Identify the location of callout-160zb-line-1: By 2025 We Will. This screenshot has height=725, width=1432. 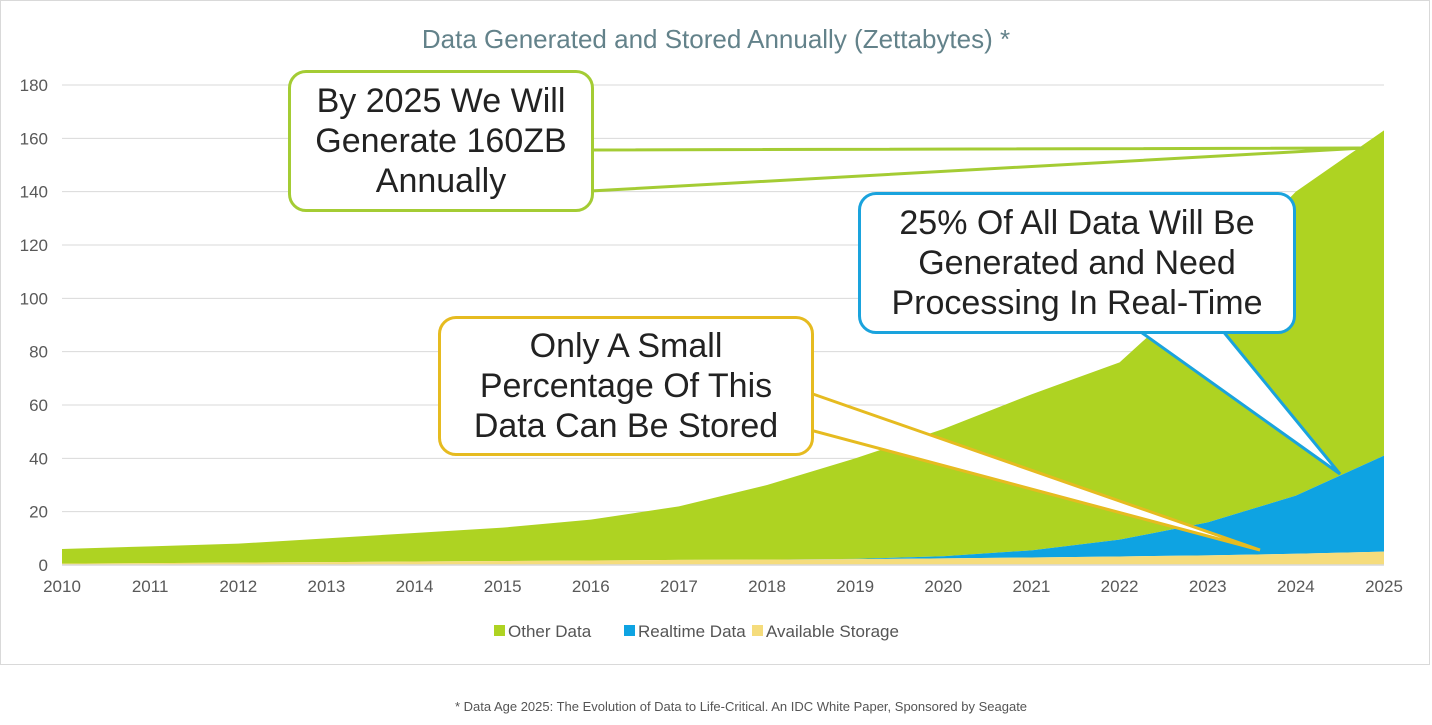
(441, 101).